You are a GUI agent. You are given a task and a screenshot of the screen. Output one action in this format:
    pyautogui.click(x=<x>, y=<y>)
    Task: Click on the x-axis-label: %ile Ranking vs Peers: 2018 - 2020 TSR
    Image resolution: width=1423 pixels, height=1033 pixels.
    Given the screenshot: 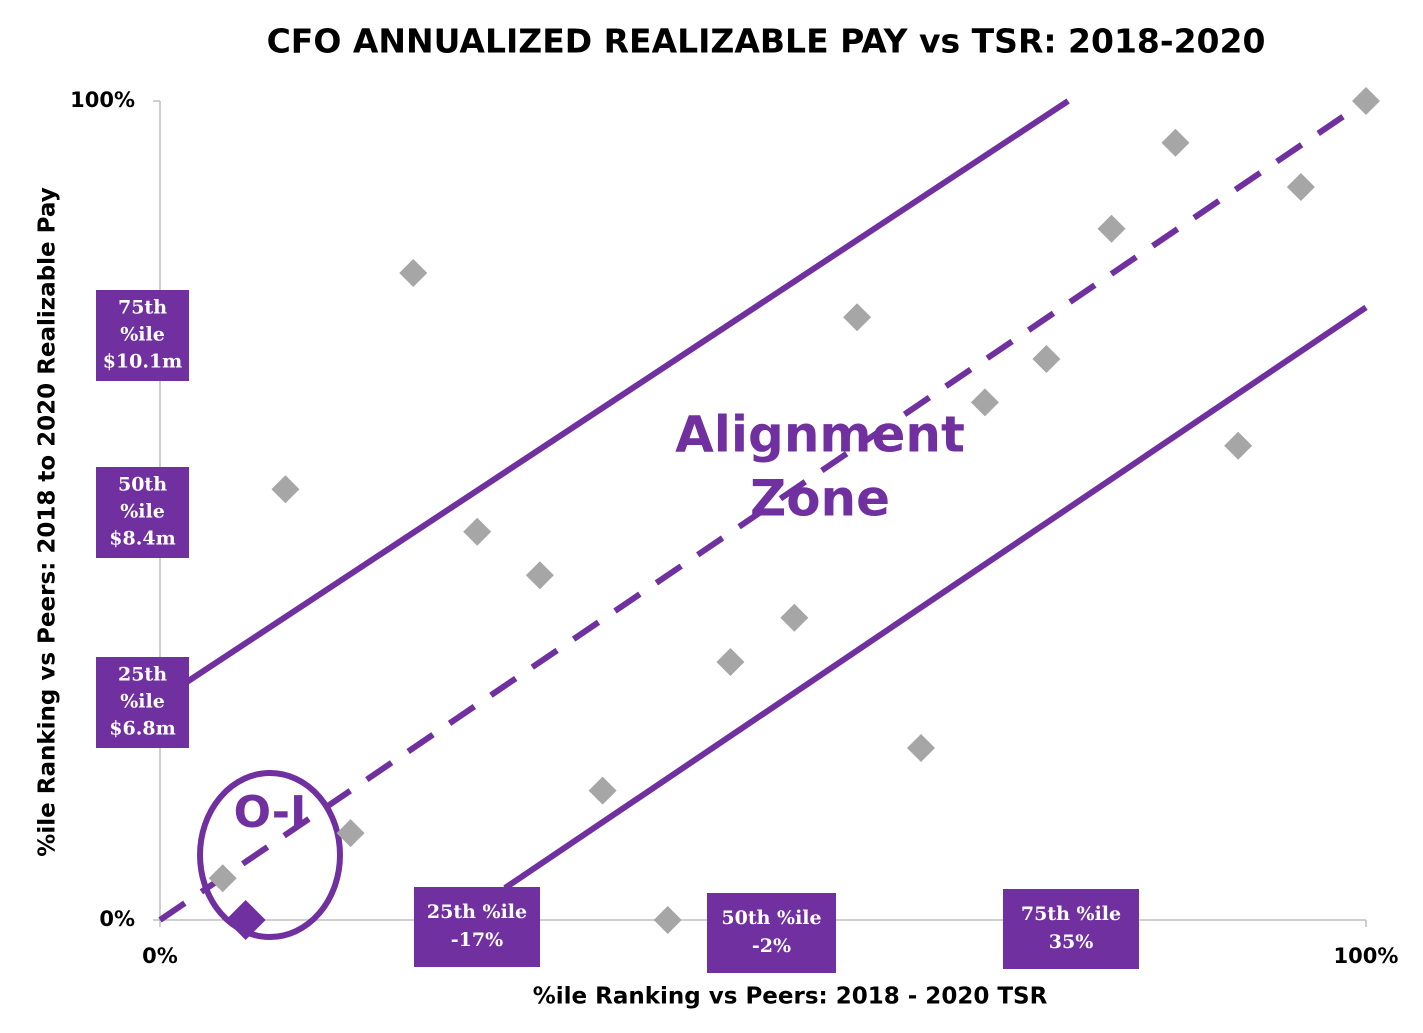 What is the action you would take?
    pyautogui.click(x=790, y=997)
    